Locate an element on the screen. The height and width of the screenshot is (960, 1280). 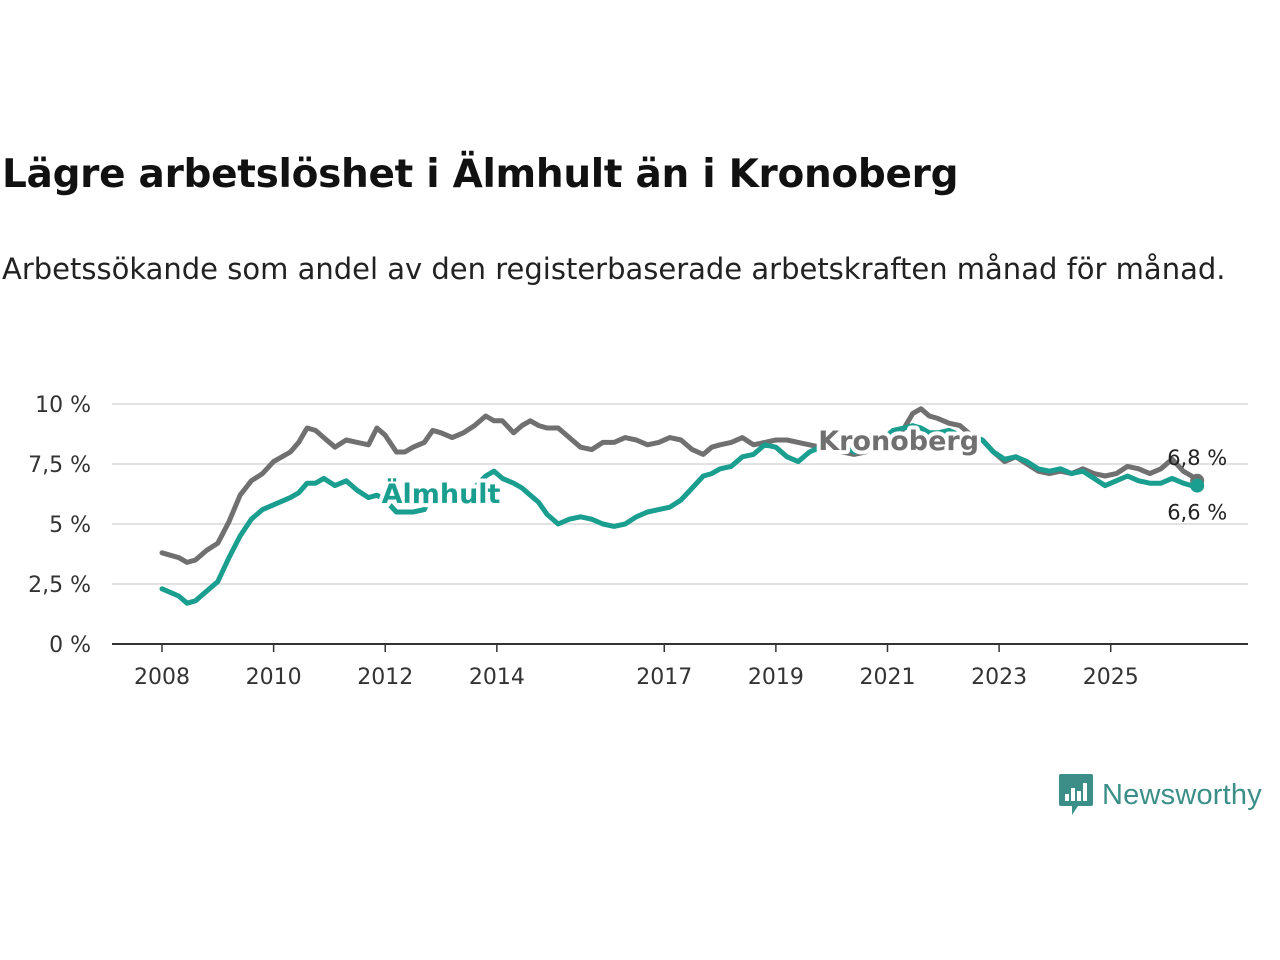
brand-logo: Newsworthy is located at coordinates (1160, 795).